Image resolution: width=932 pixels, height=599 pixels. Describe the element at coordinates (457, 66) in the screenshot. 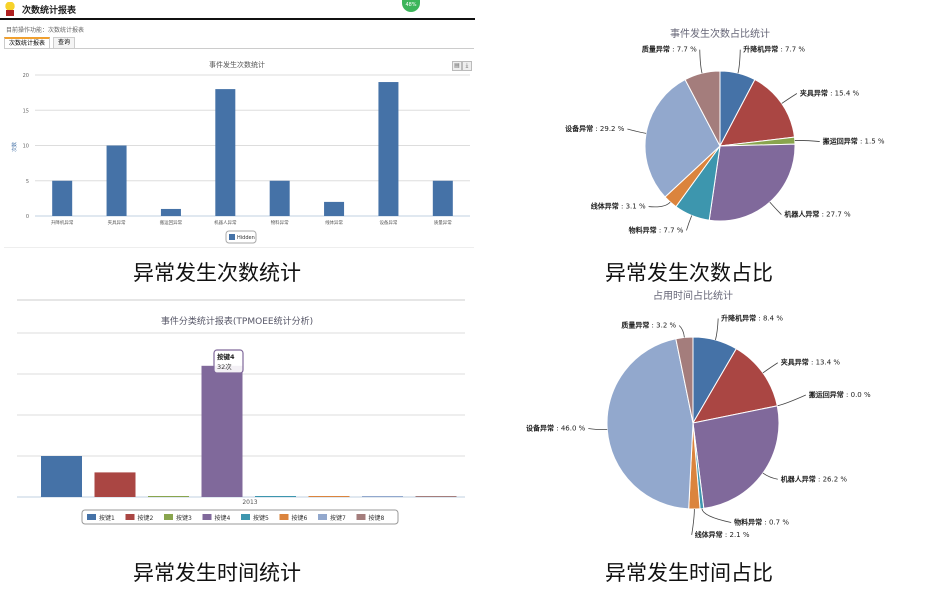

I see `print-icon: ▤` at that location.